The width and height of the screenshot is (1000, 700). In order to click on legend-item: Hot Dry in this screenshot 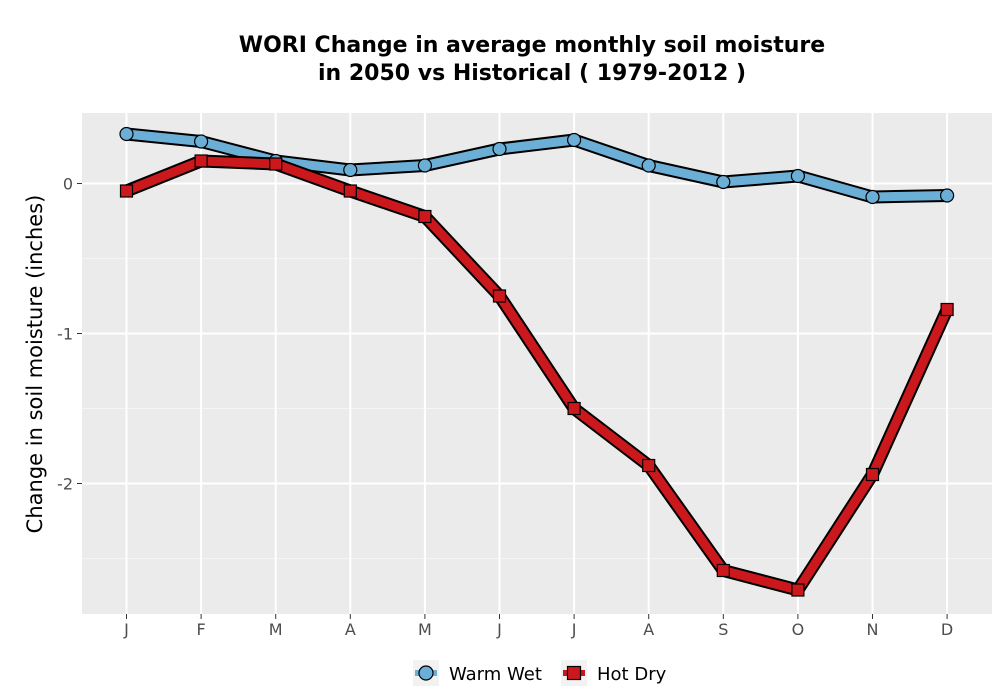, I will do `click(614, 673)`.